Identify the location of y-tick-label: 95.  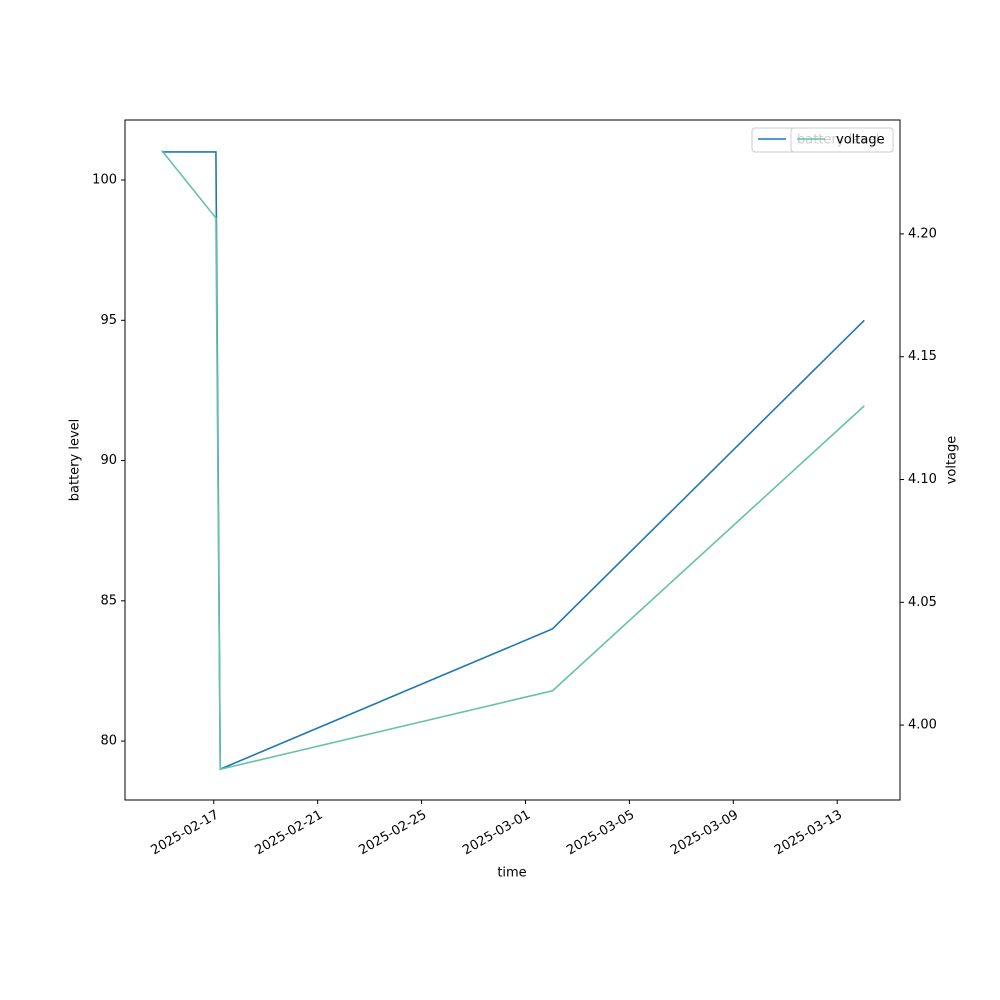
(108, 320).